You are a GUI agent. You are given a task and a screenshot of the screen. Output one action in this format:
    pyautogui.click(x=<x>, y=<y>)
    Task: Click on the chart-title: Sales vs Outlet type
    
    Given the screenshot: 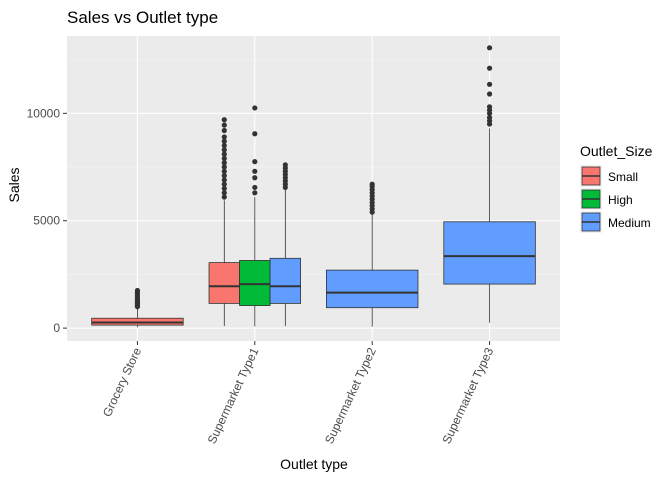 What is the action you would take?
    pyautogui.click(x=142, y=17)
    